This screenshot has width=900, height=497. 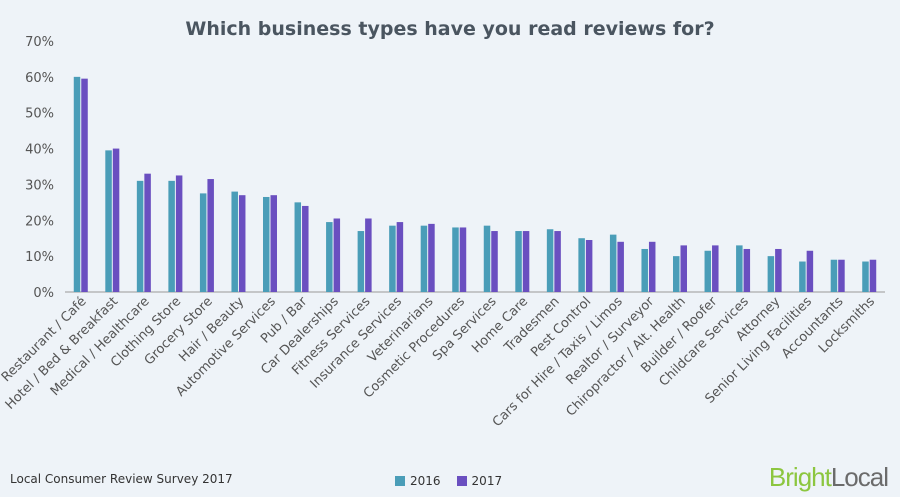 What do you see at coordinates (39, 150) in the screenshot?
I see `y-tick-label: 40%` at bounding box center [39, 150].